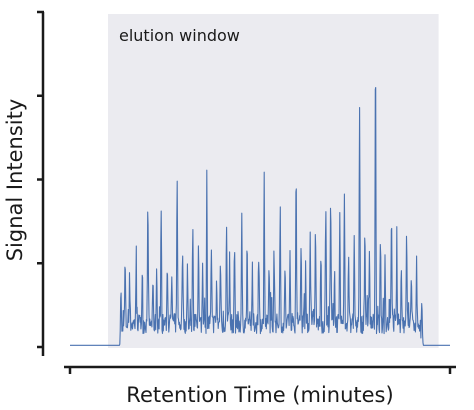  Describe the element at coordinates (15, 180) in the screenshot. I see `y-axis-label: Signal Intensity` at that location.